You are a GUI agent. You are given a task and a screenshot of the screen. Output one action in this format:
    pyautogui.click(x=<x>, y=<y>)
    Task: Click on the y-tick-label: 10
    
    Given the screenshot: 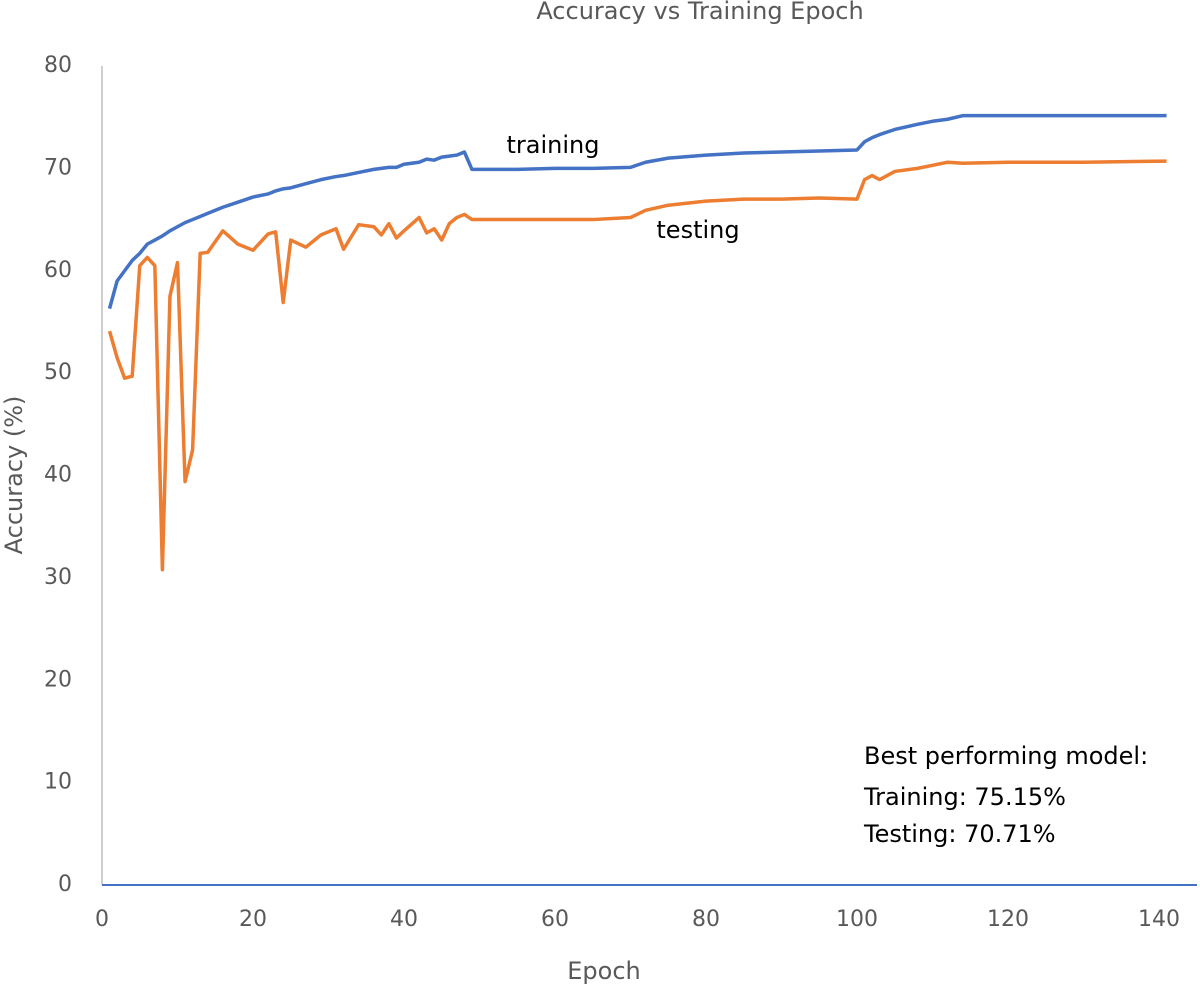 What is the action you would take?
    pyautogui.click(x=58, y=782)
    